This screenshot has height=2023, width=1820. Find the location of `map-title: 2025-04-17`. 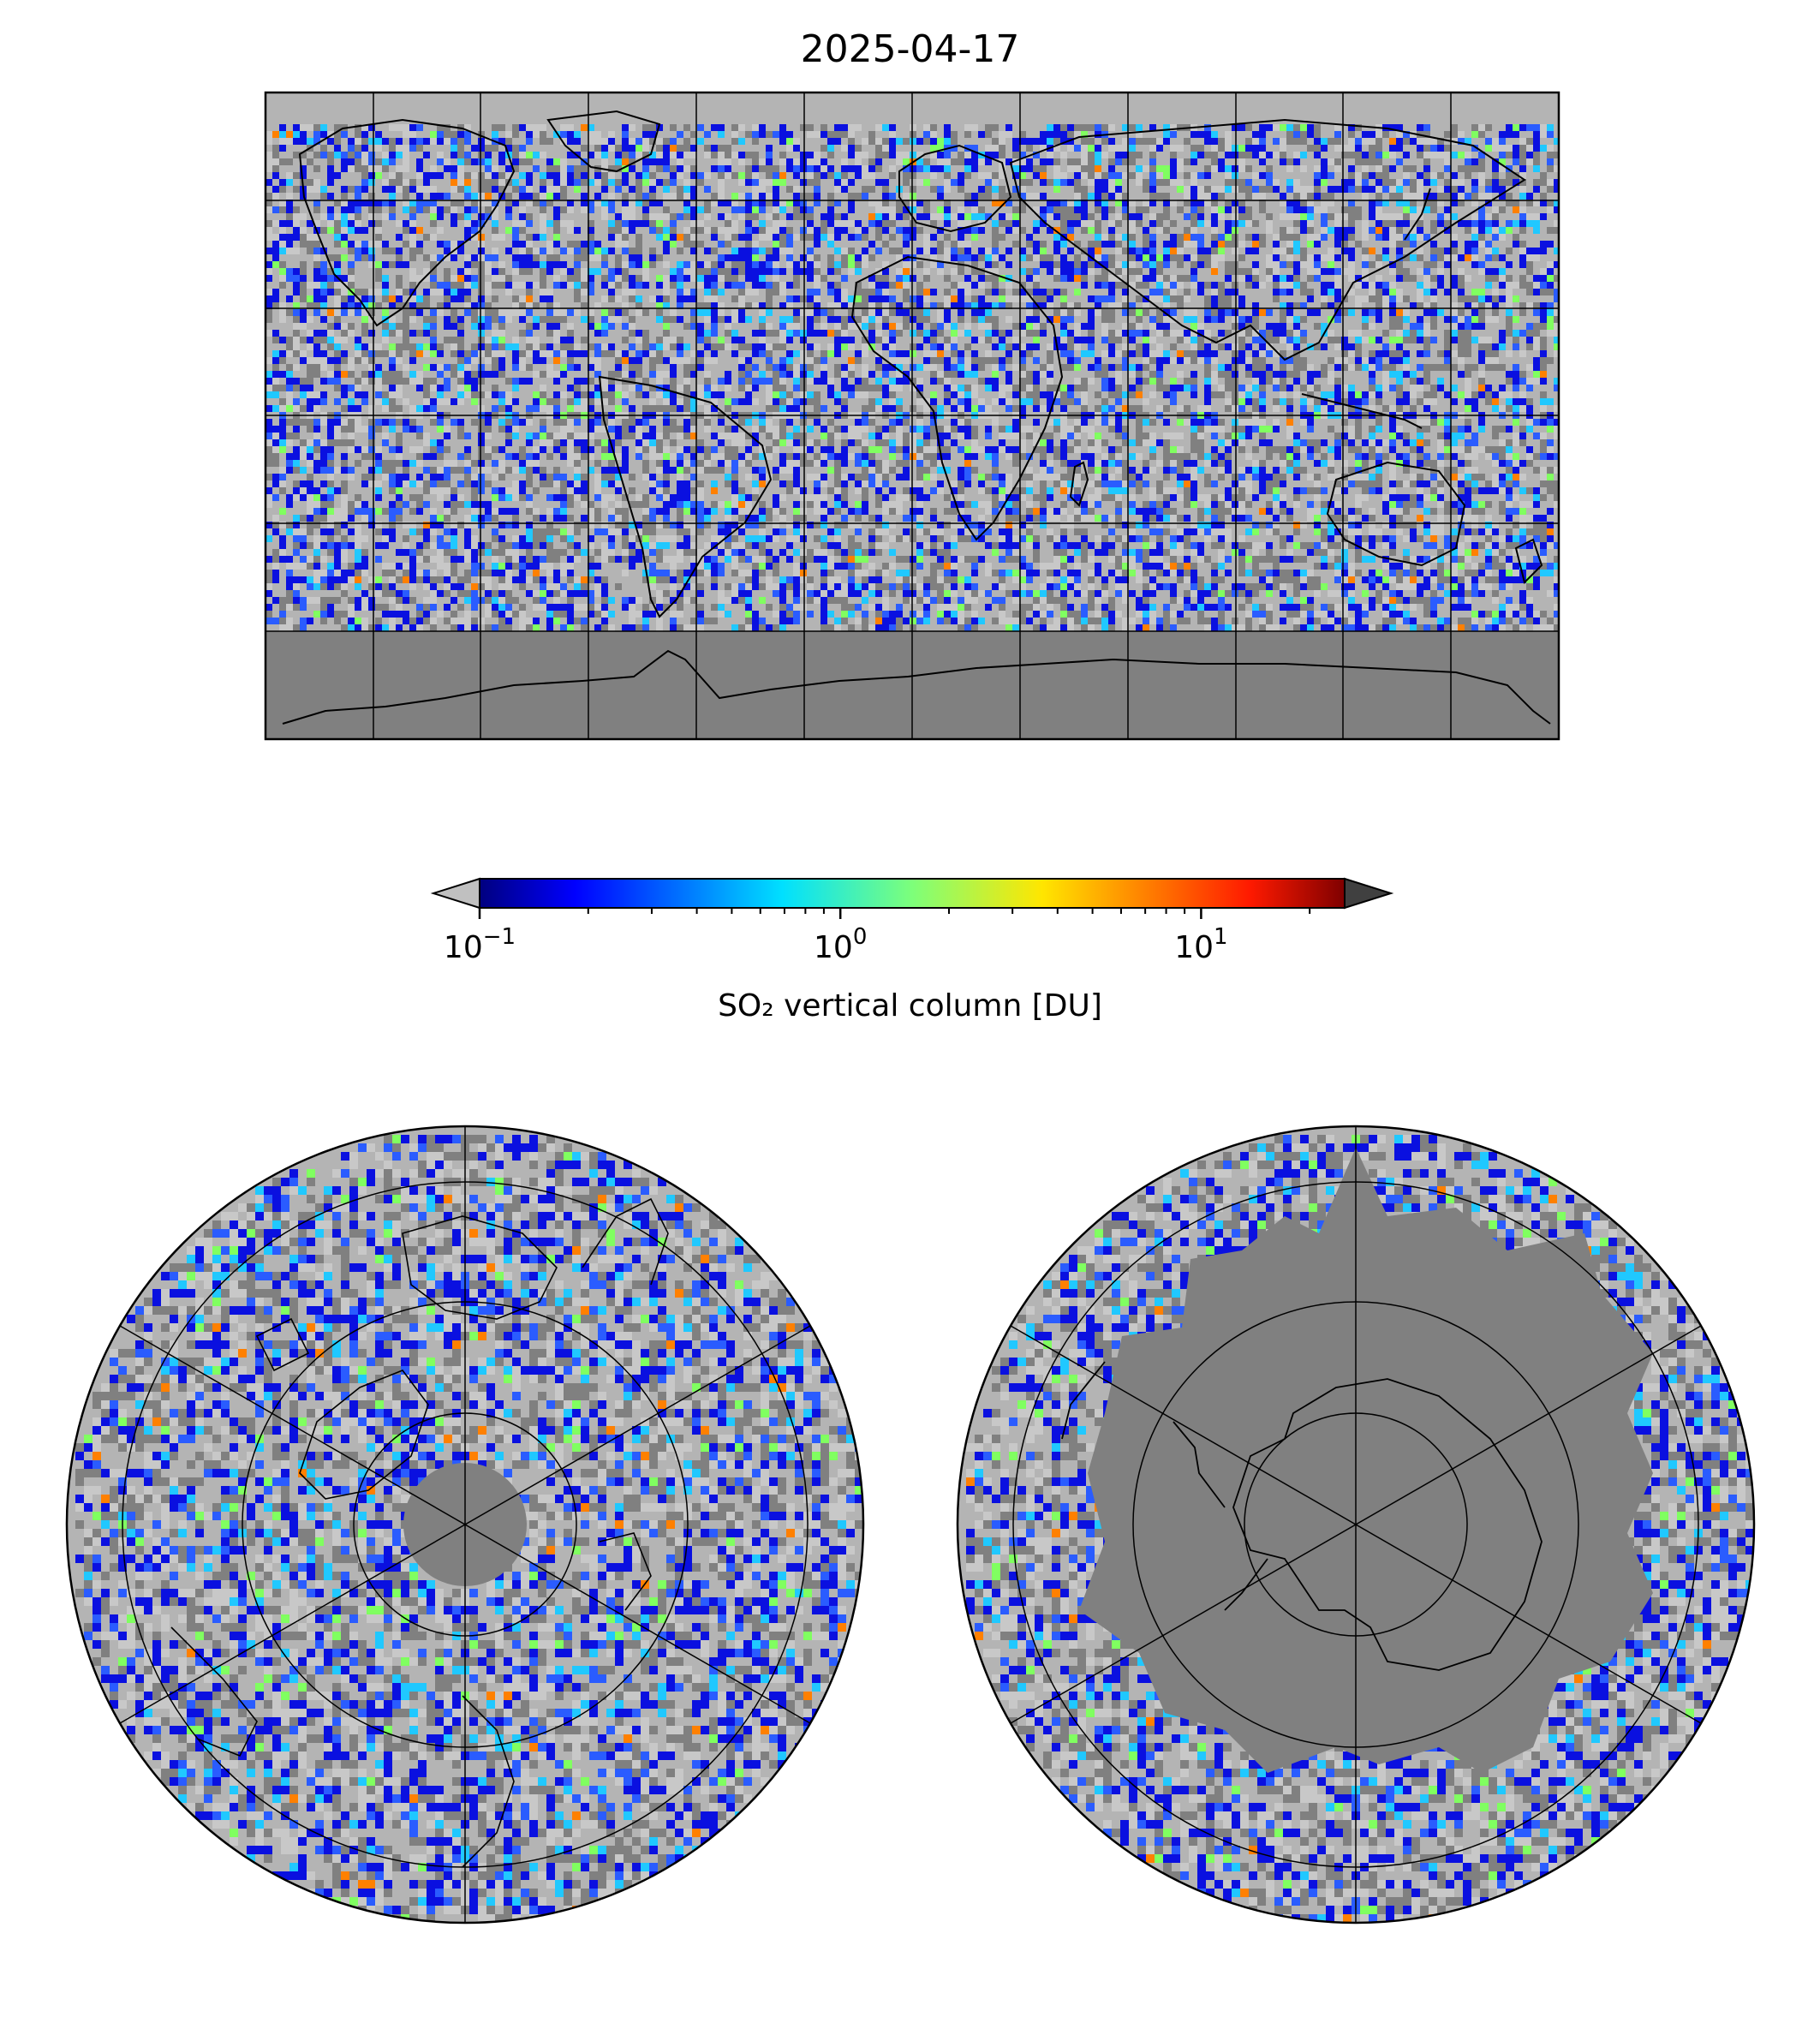

map-title: 2025-04-17 is located at coordinates (910, 49).